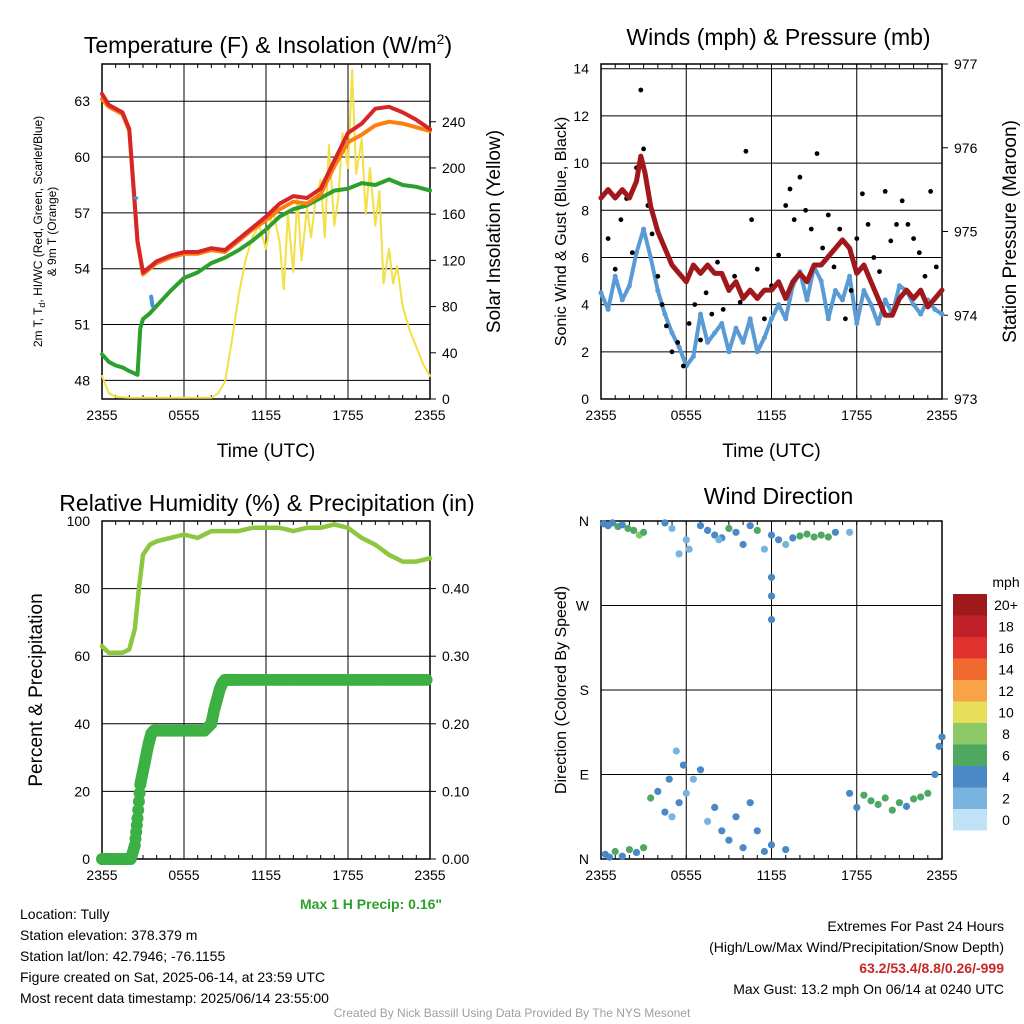 The height and width of the screenshot is (1024, 1024). Describe the element at coordinates (1006, 734) in the screenshot. I see `legend-label: 8` at that location.